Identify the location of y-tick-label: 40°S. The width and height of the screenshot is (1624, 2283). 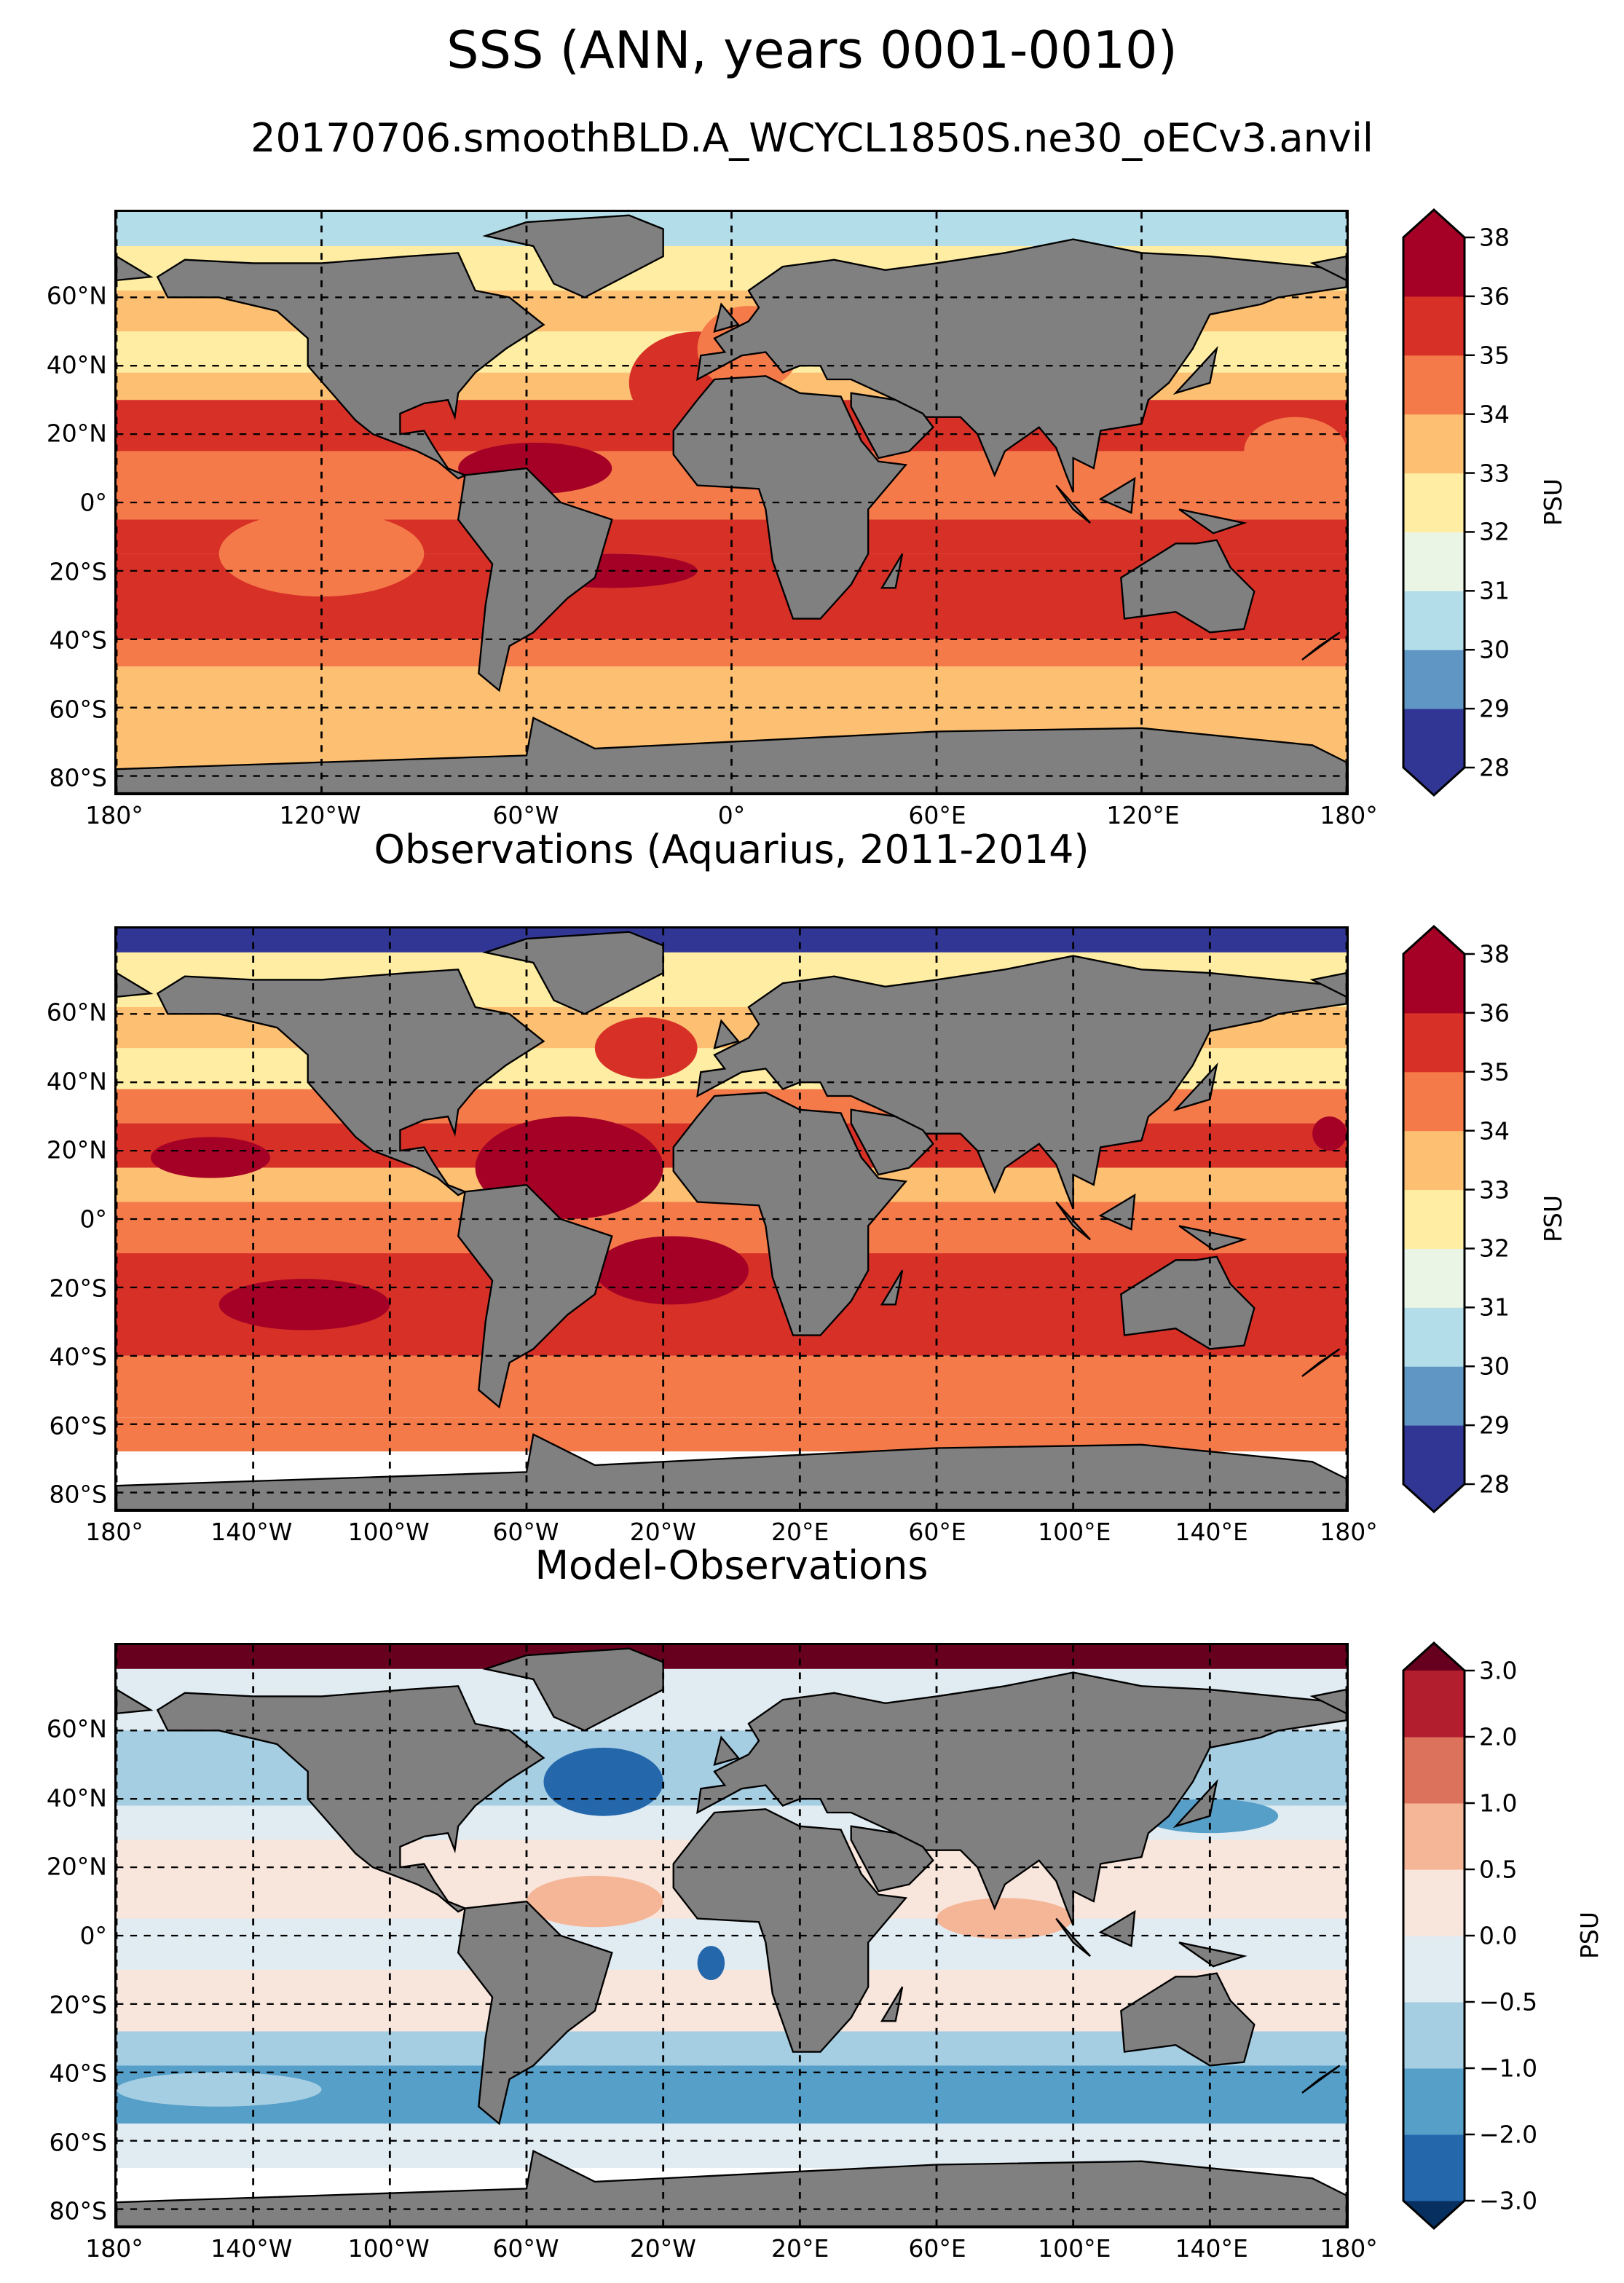
(78, 2073).